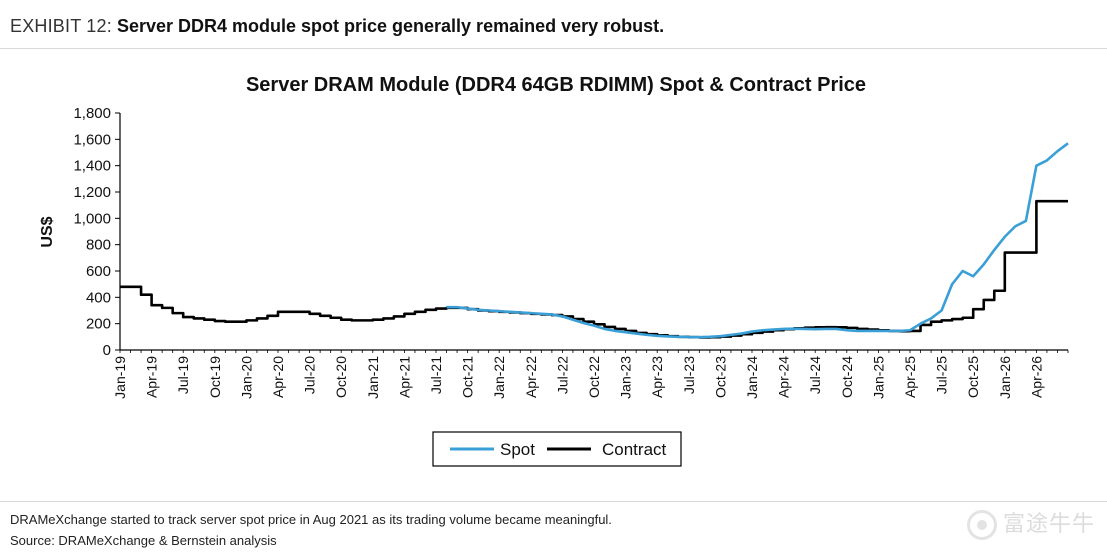 Image resolution: width=1107 pixels, height=558 pixels. I want to click on legend-label: Contract, so click(634, 449).